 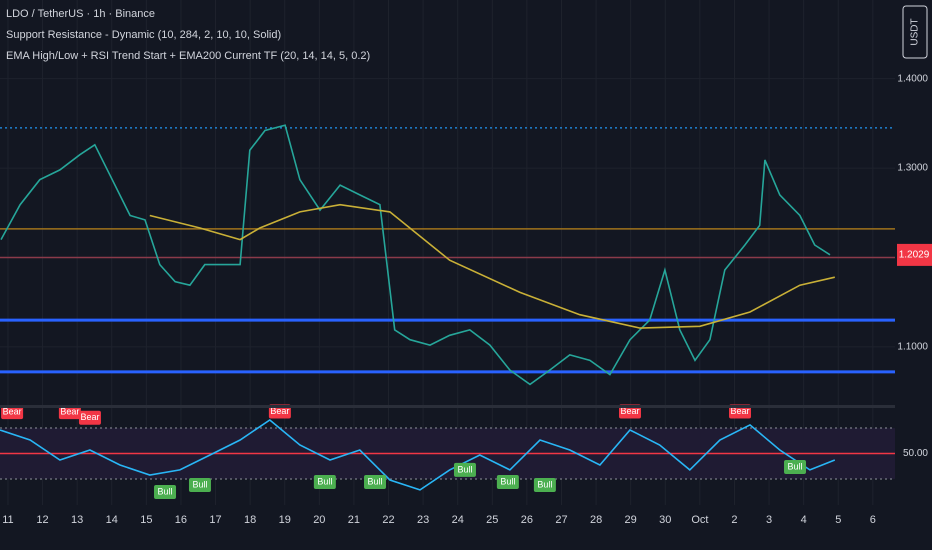 I want to click on x-tick-label: 15, so click(x=146, y=520).